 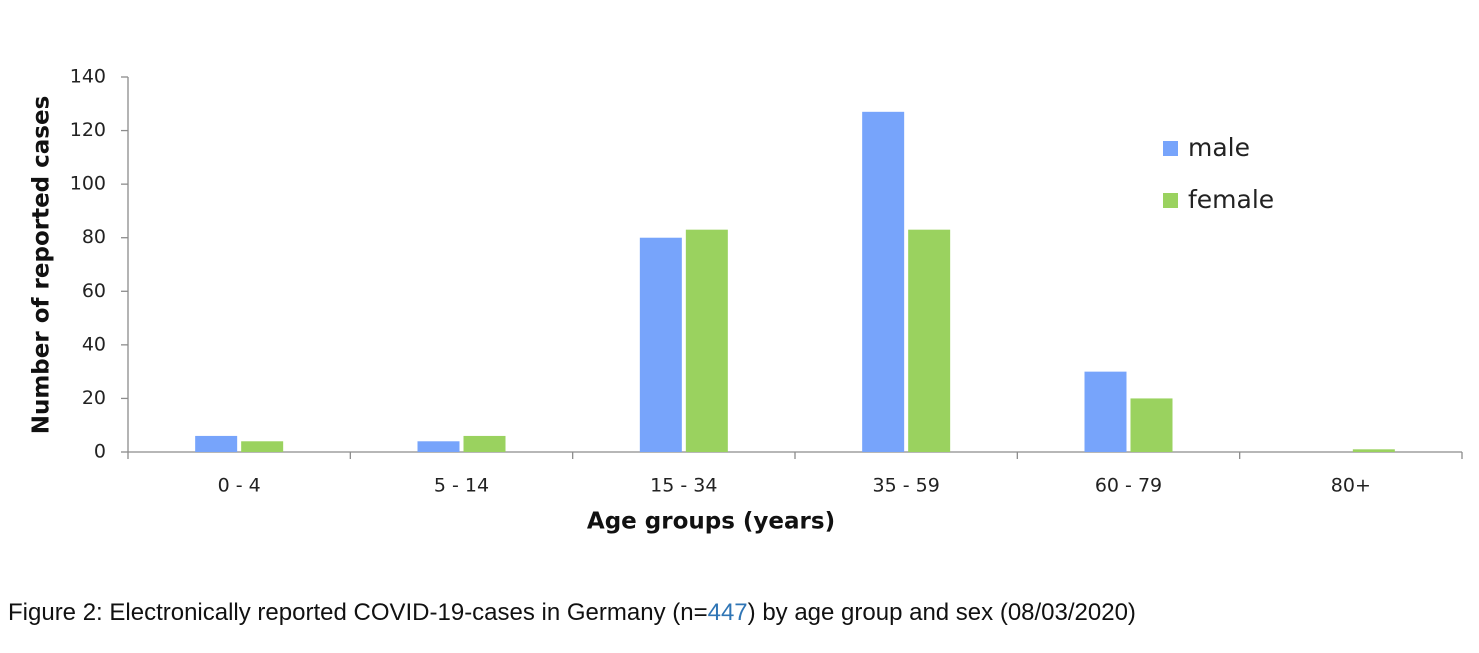 What do you see at coordinates (711, 522) in the screenshot?
I see `x-axis-title: Age groups (years)` at bounding box center [711, 522].